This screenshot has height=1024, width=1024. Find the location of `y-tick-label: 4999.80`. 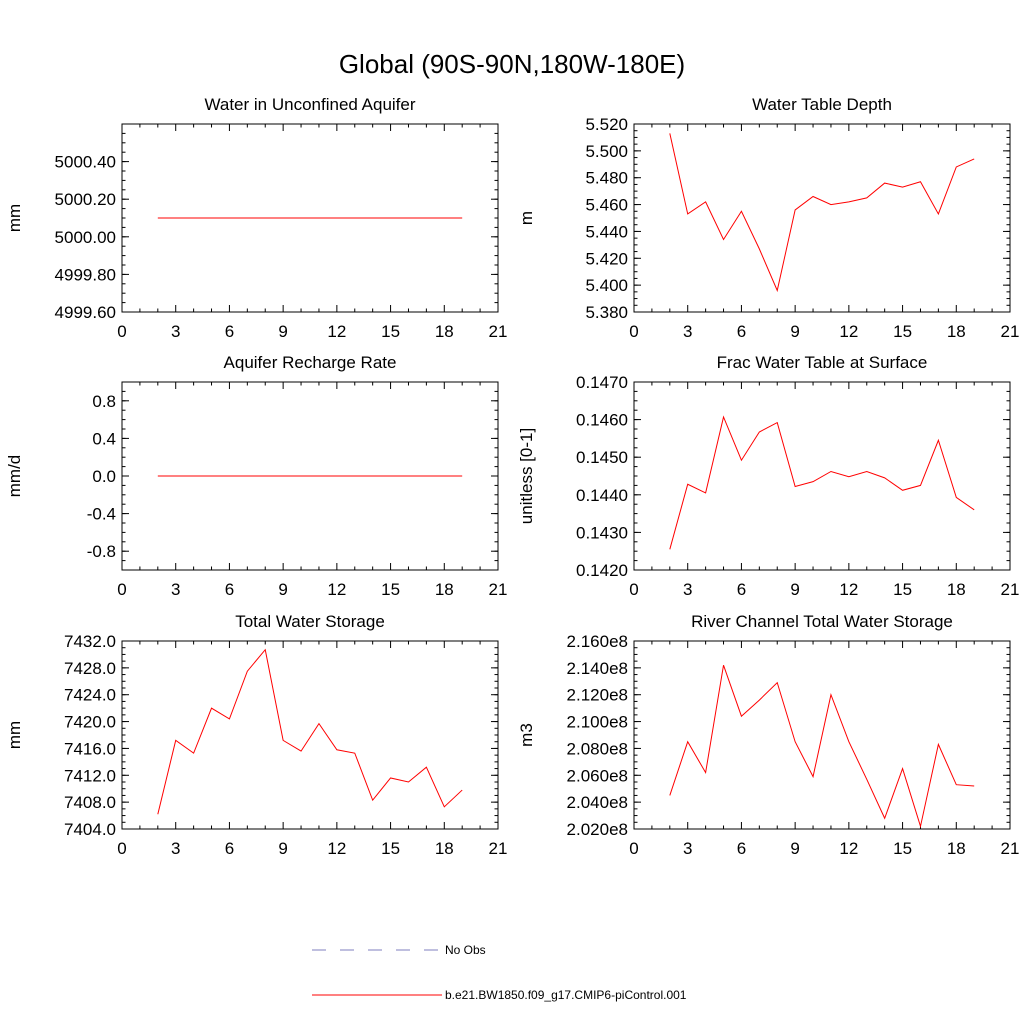

y-tick-label: 4999.80 is located at coordinates (85, 274).